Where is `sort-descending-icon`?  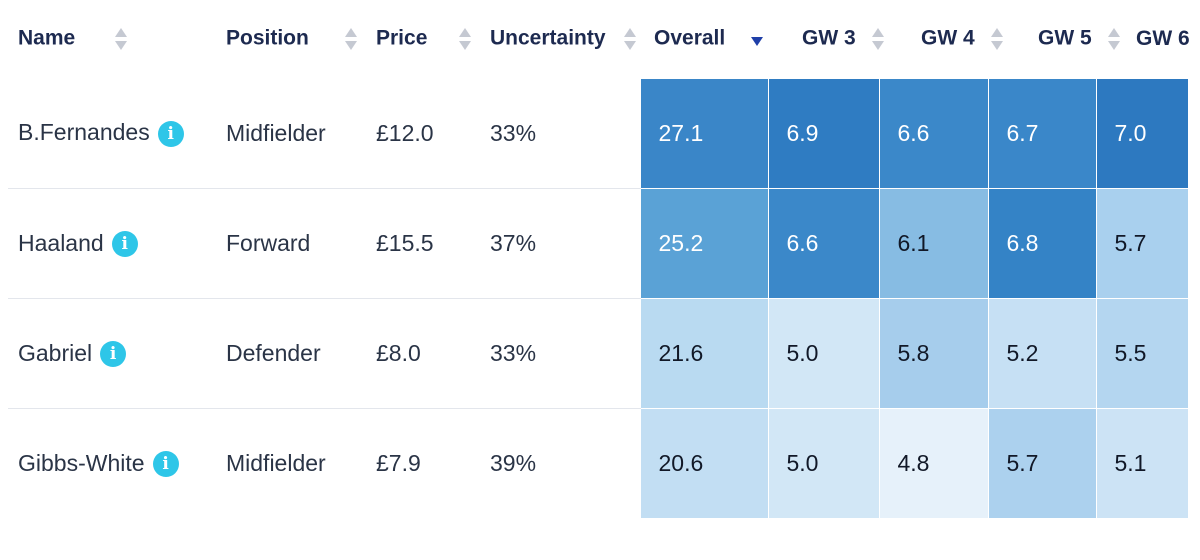 sort-descending-icon is located at coordinates (757, 39).